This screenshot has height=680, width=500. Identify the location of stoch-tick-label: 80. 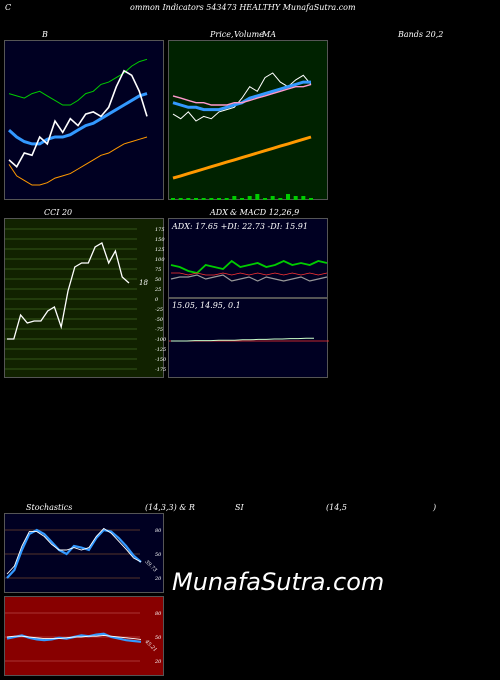
(158, 531).